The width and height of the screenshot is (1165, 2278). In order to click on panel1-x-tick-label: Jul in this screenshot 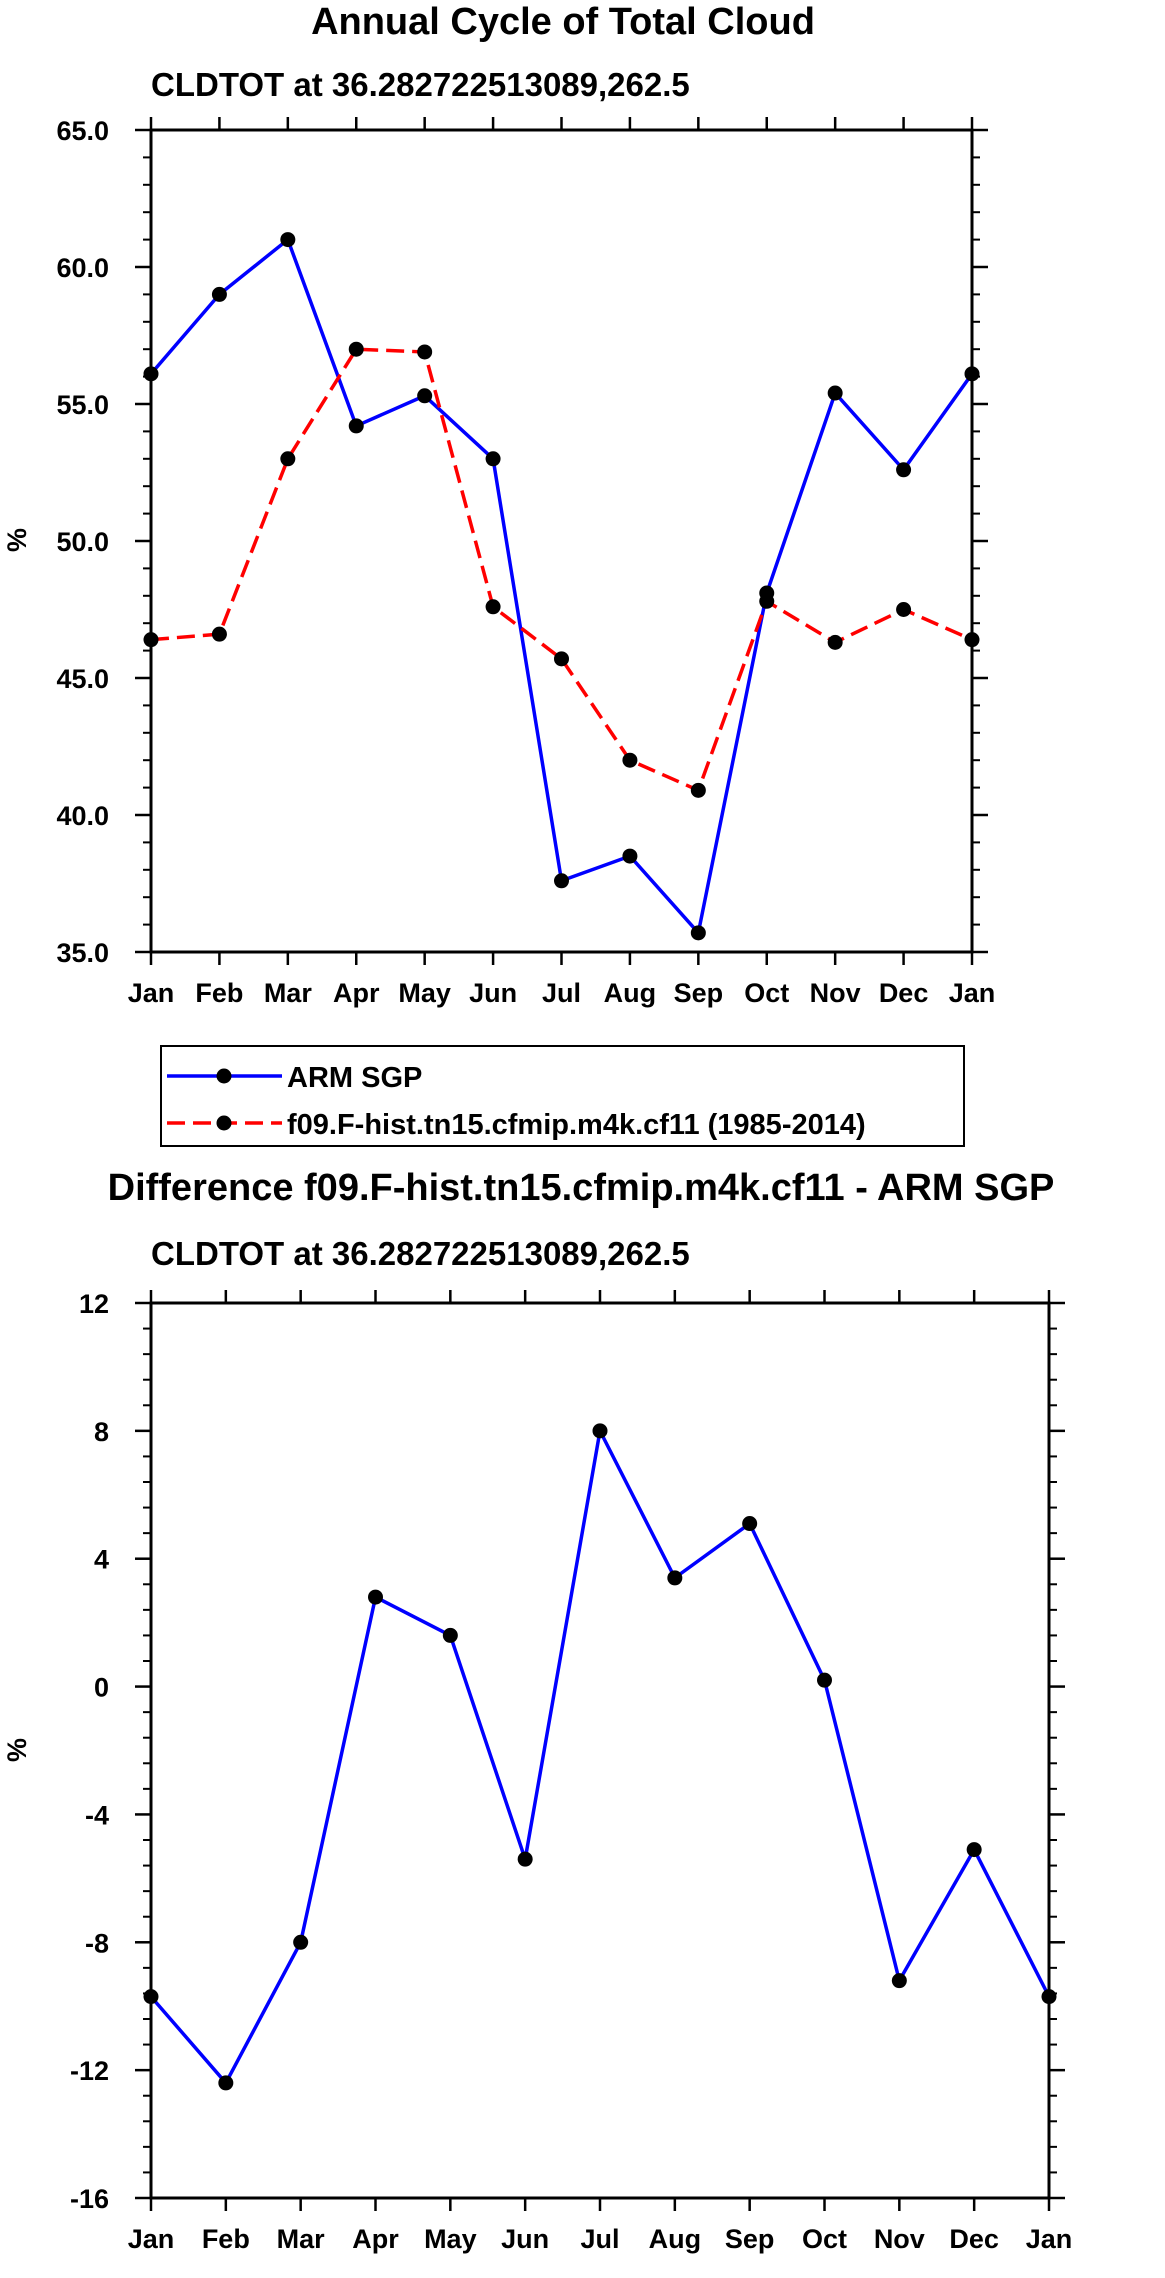, I will do `click(561, 993)`.